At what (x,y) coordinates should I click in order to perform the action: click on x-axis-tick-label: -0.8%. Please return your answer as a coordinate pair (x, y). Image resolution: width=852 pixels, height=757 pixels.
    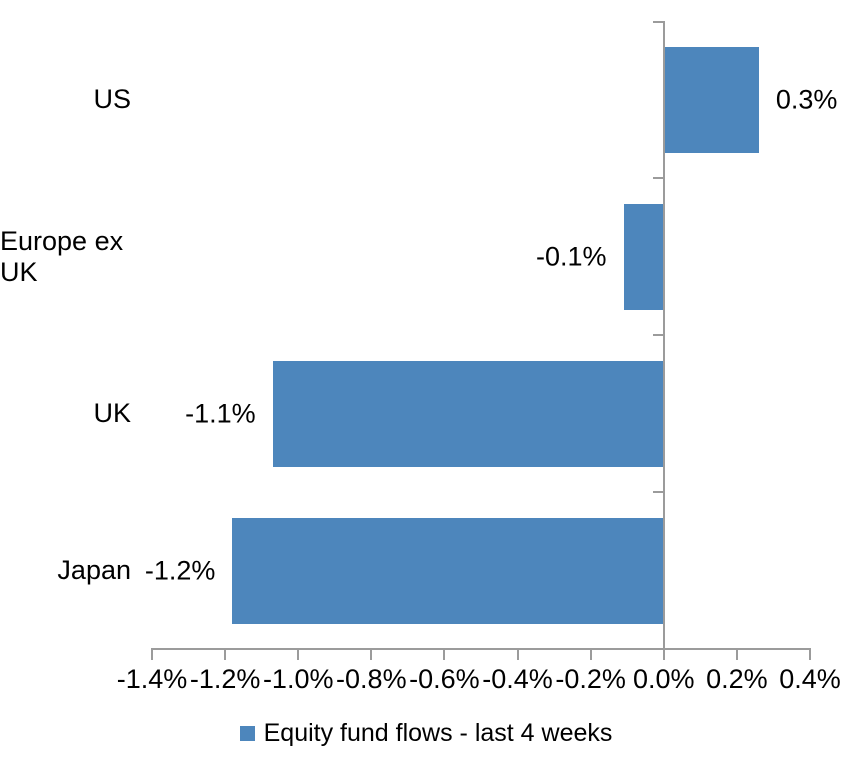
    Looking at the image, I should click on (371, 679).